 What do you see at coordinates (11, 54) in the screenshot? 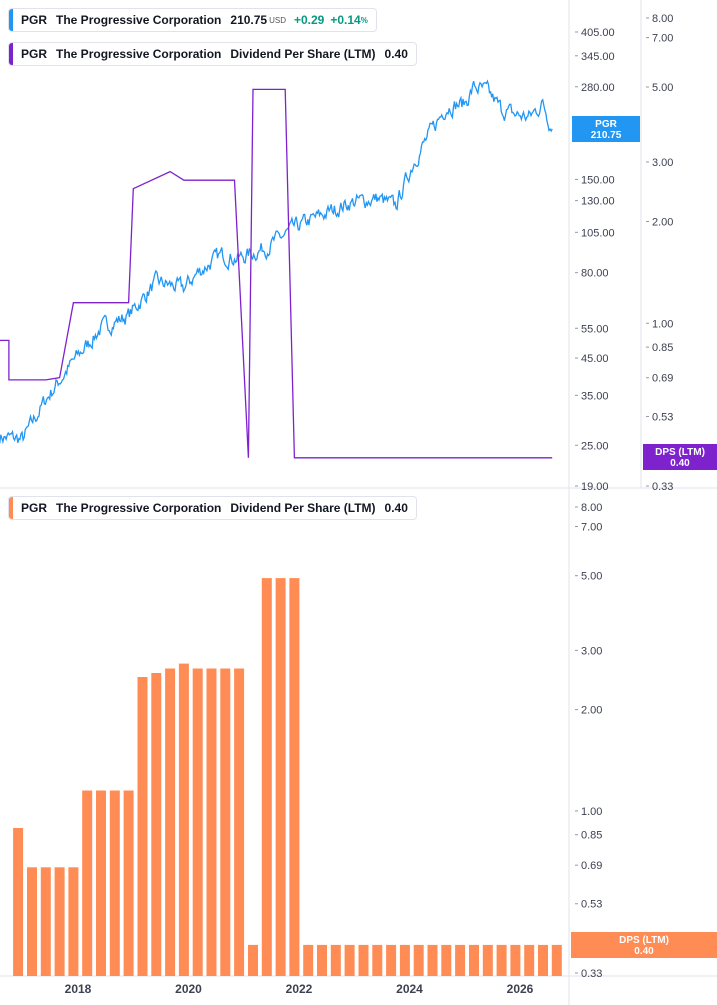
I see `dps-line-legend-swatch` at bounding box center [11, 54].